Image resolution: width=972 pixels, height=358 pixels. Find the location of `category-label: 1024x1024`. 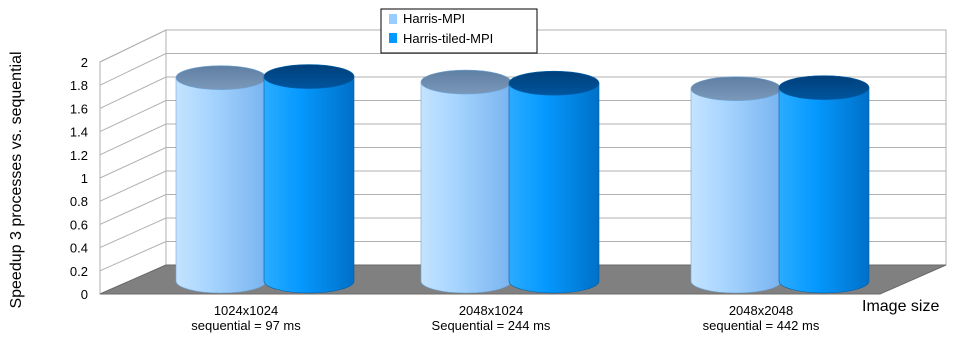

category-label: 1024x1024 is located at coordinates (246, 310).